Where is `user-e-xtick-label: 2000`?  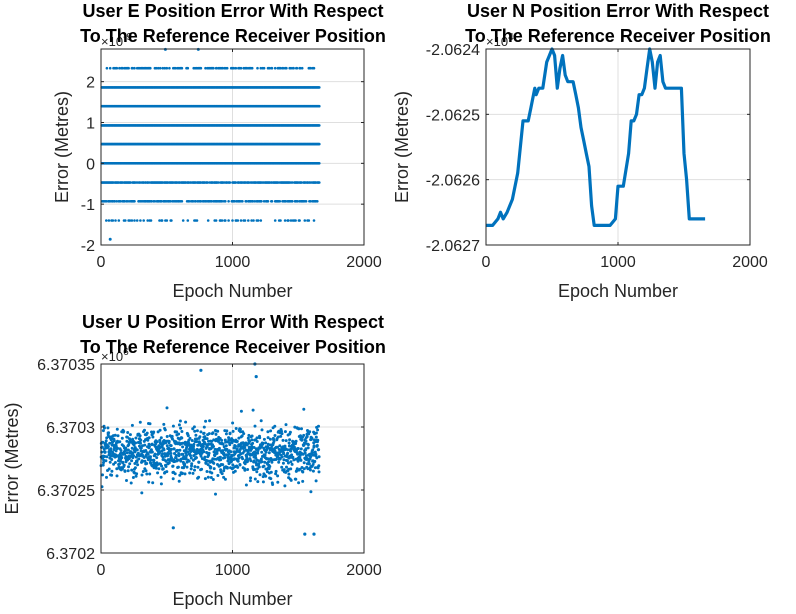
user-e-xtick-label: 2000 is located at coordinates (364, 262).